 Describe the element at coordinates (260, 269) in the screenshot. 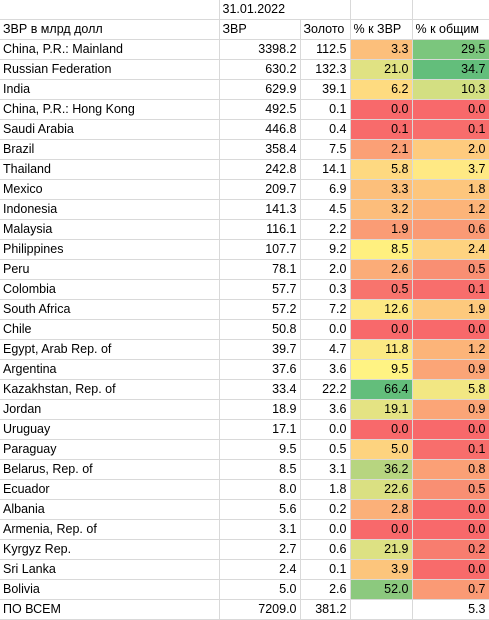

I see `zvr-cell: 78.1` at that location.